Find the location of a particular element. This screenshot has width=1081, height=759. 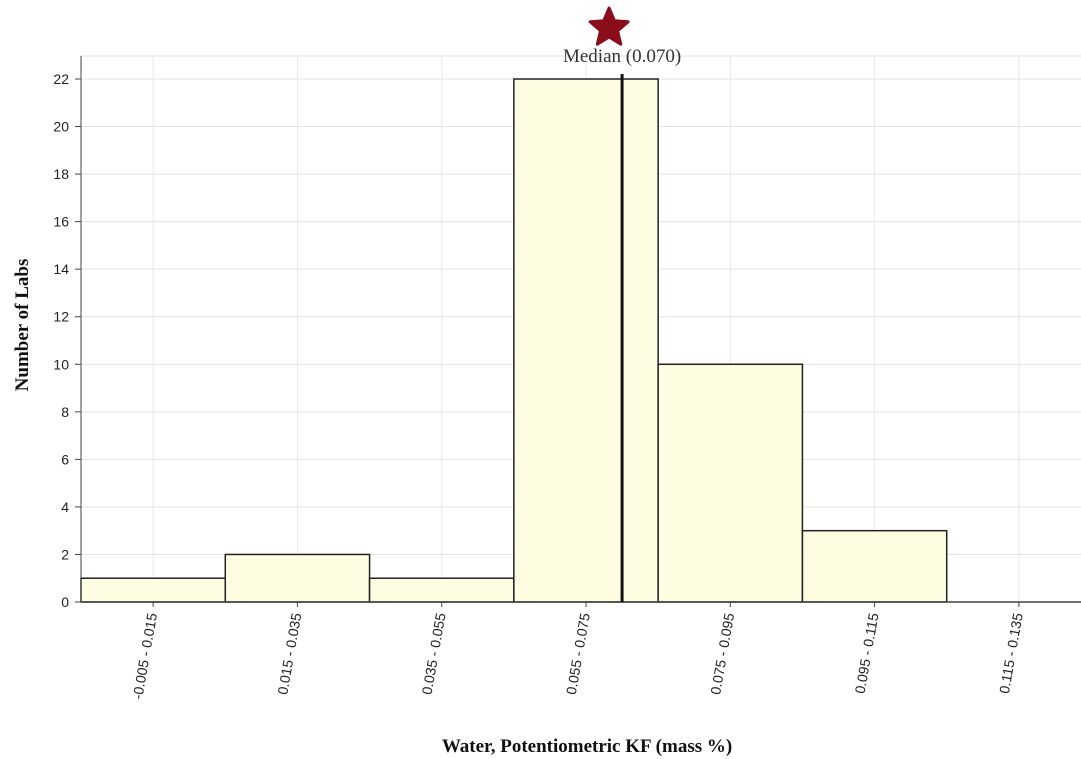

y-tick-label: 12 is located at coordinates (61, 317).